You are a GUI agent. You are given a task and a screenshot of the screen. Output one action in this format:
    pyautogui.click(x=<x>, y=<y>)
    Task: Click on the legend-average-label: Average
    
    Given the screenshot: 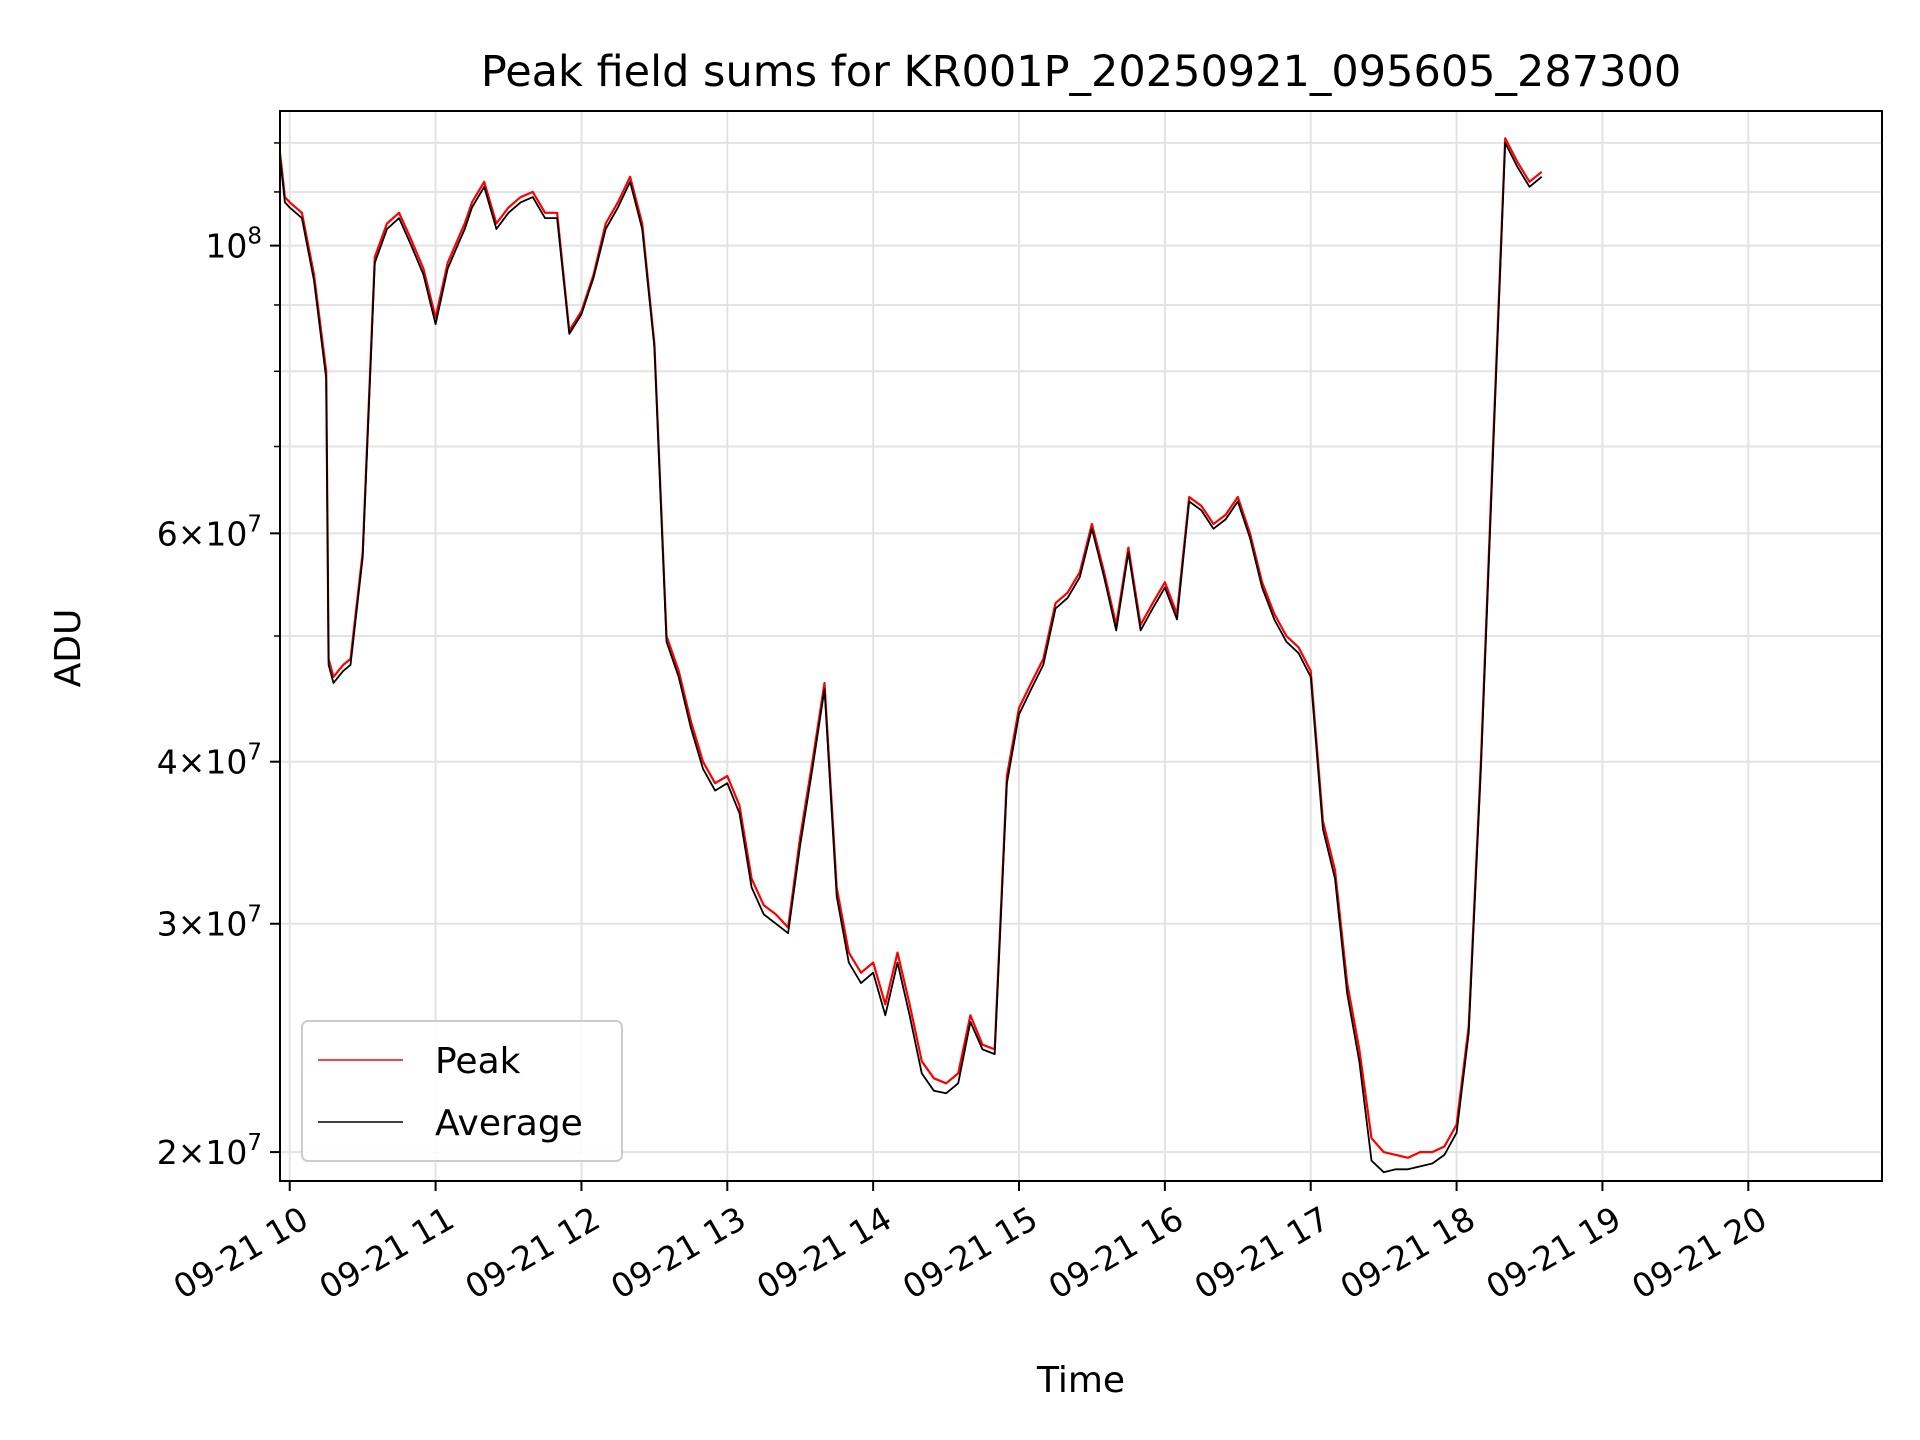 What is the action you would take?
    pyautogui.click(x=509, y=1123)
    